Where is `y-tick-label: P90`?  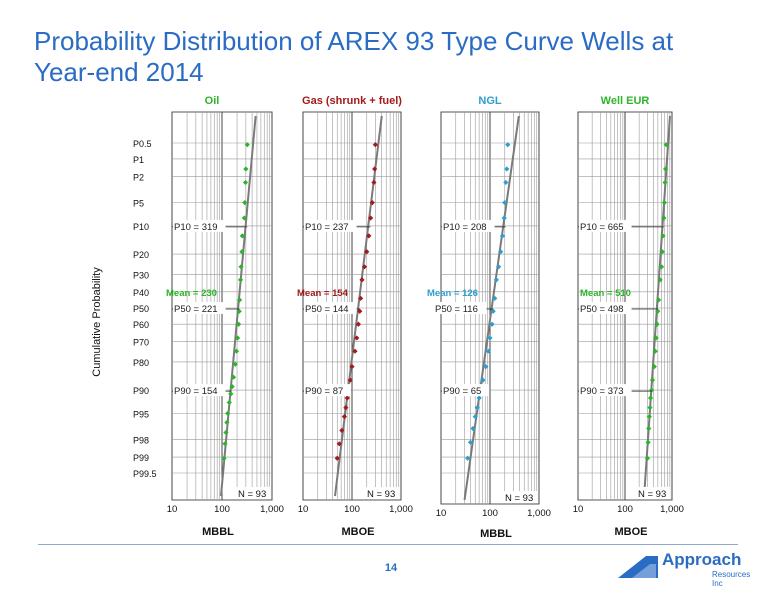 y-tick-label: P90 is located at coordinates (141, 391).